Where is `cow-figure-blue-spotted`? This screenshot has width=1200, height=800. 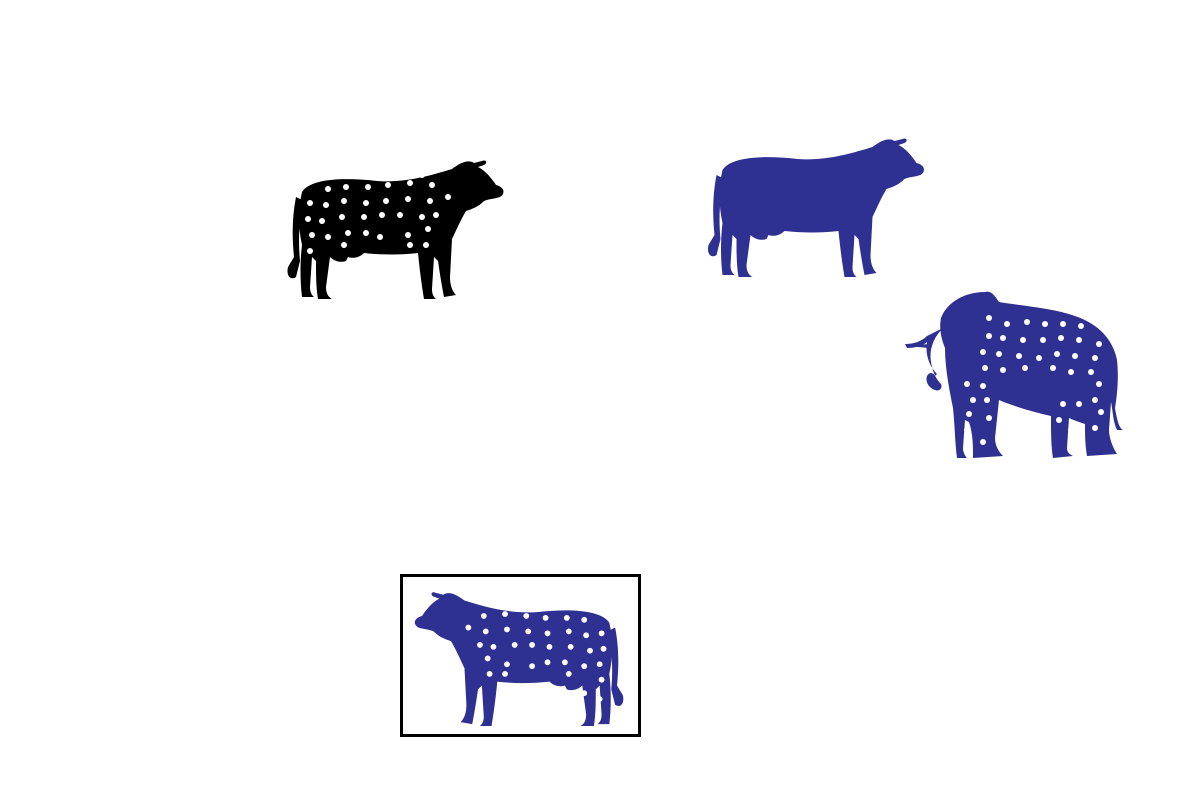 cow-figure-blue-spotted is located at coordinates (519, 659).